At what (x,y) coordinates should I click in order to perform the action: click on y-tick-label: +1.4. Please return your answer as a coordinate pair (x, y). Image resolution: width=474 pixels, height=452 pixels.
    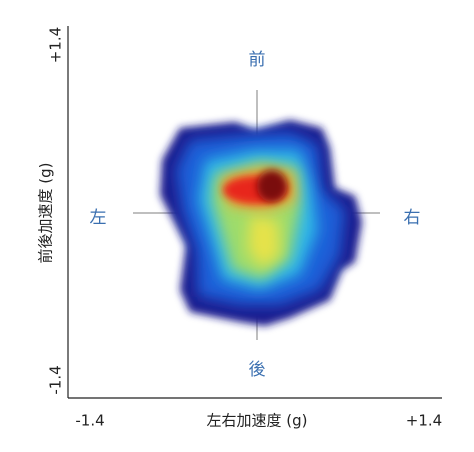
    Looking at the image, I should click on (56, 45).